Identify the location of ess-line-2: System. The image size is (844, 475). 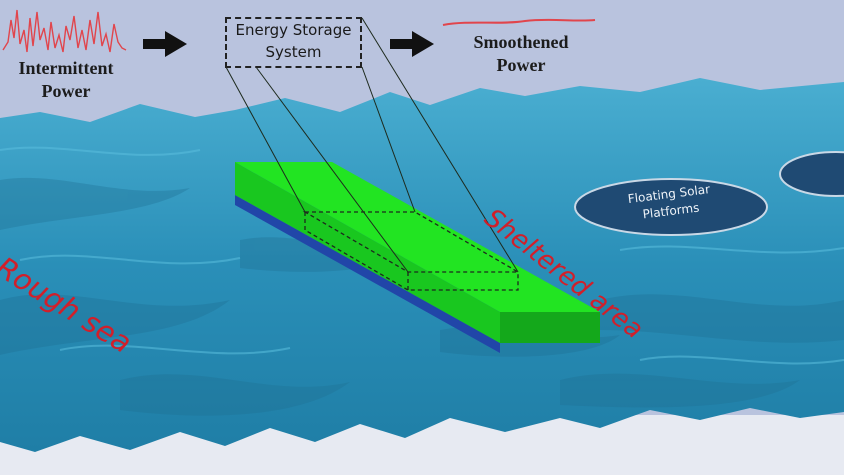
(293, 52).